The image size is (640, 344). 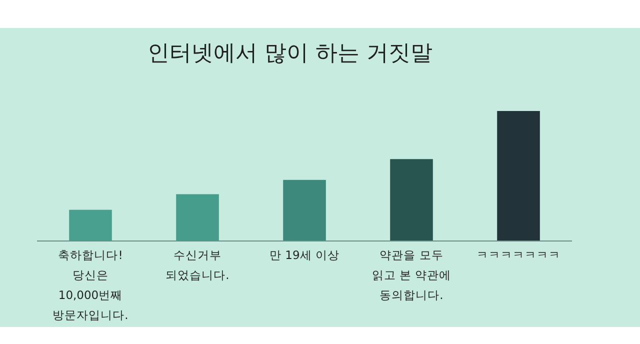 I want to click on x-tick-label: 축하합니다! 당신은 10,000번째 방문자입니다., so click(x=90, y=285).